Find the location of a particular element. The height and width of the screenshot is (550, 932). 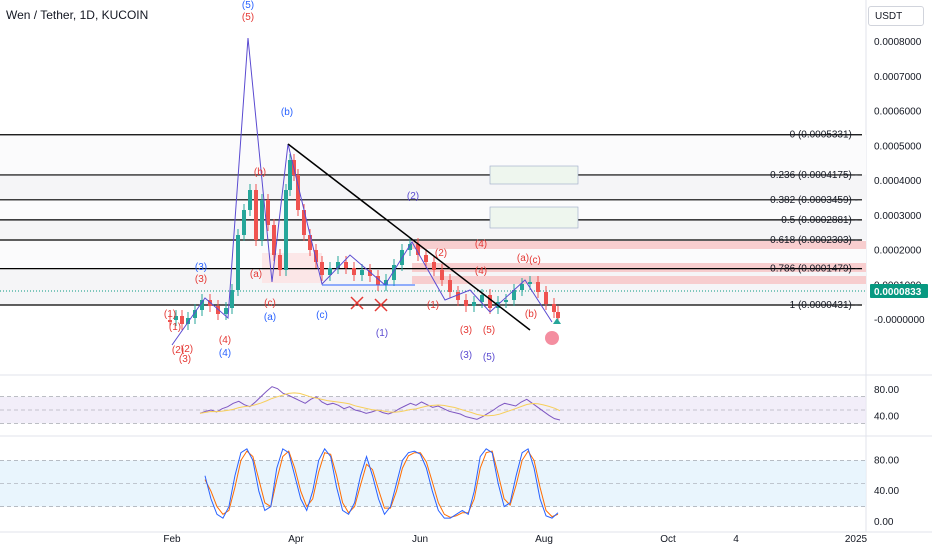

stoch-tick-label: 80.00 is located at coordinates (886, 460).